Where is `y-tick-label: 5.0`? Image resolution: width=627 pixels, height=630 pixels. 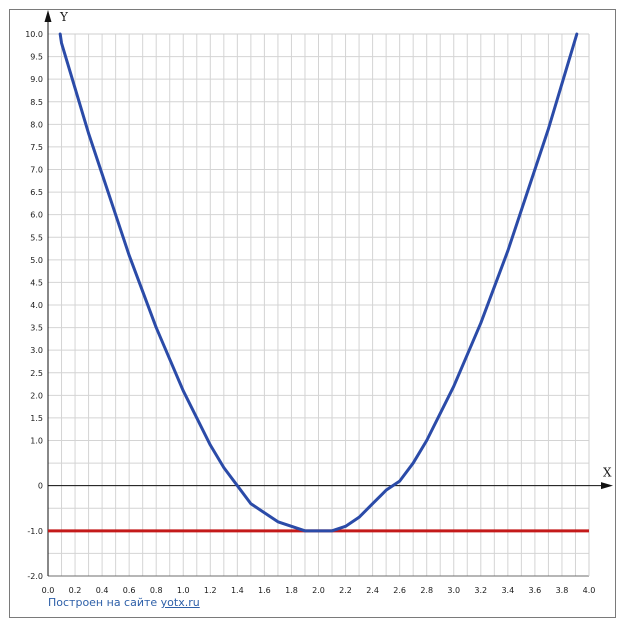 y-tick-label: 5.0 is located at coordinates (36, 260).